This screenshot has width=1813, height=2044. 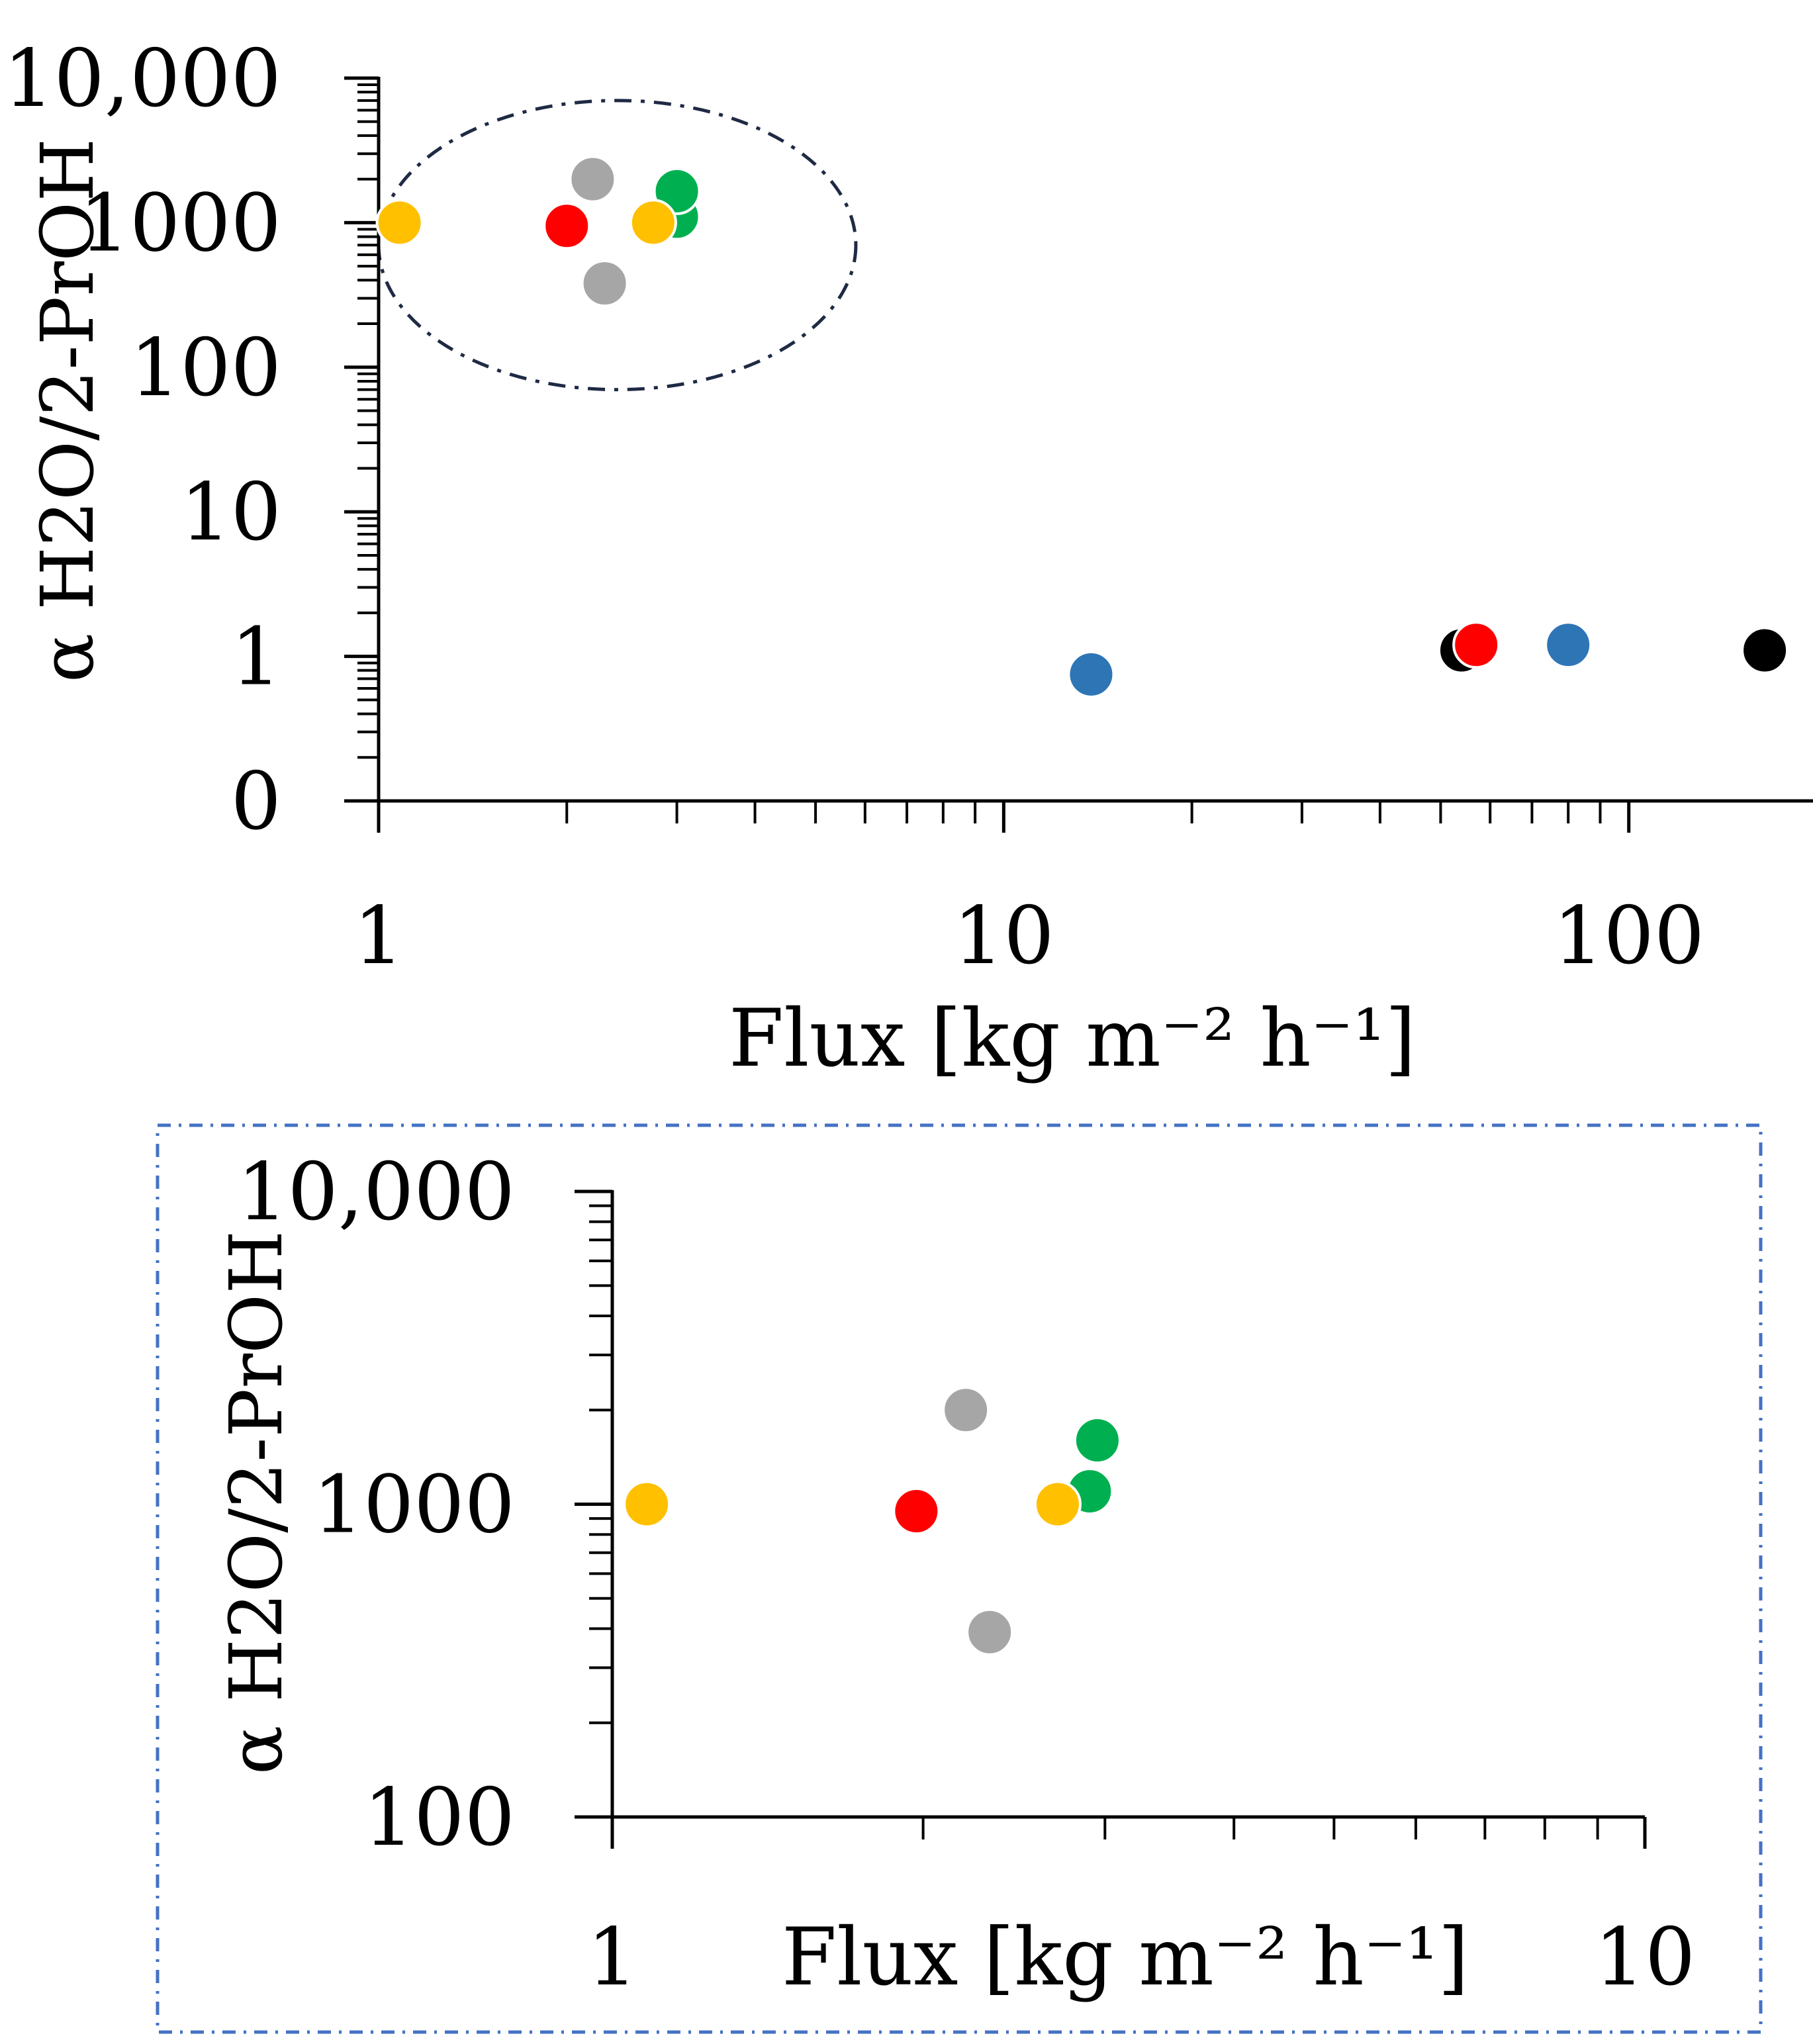 I want to click on main-x-tick-label: 1, so click(x=378, y=936).